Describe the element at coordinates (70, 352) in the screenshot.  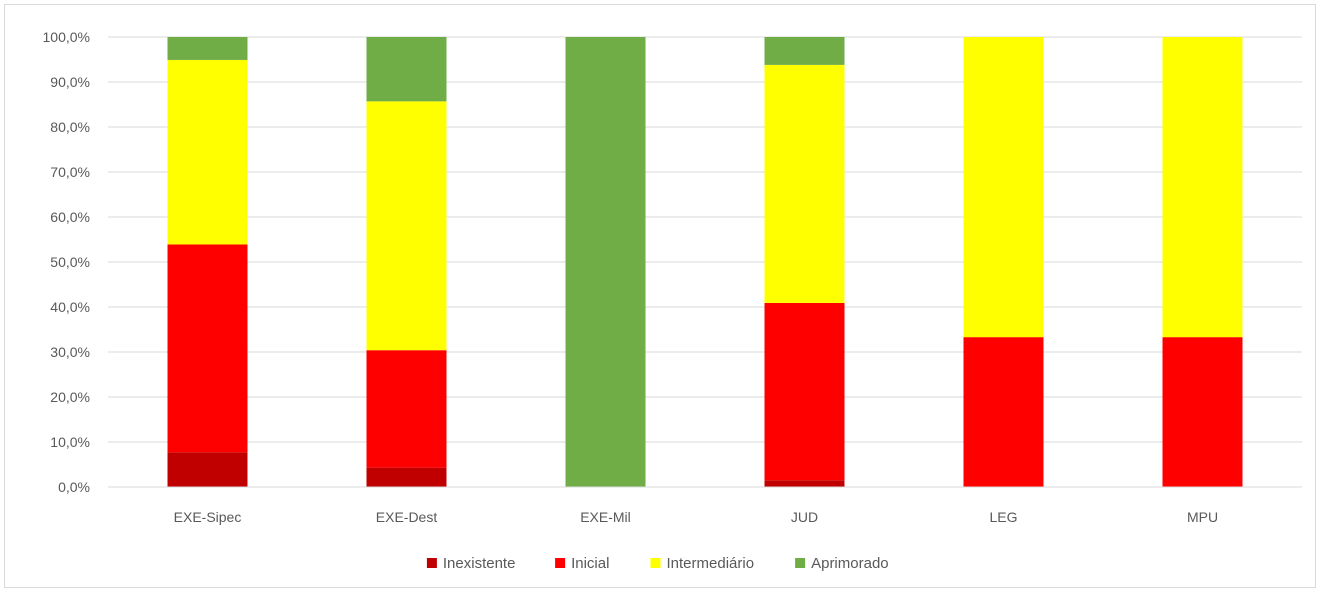
I see `y-tick-label: 30,0%` at that location.